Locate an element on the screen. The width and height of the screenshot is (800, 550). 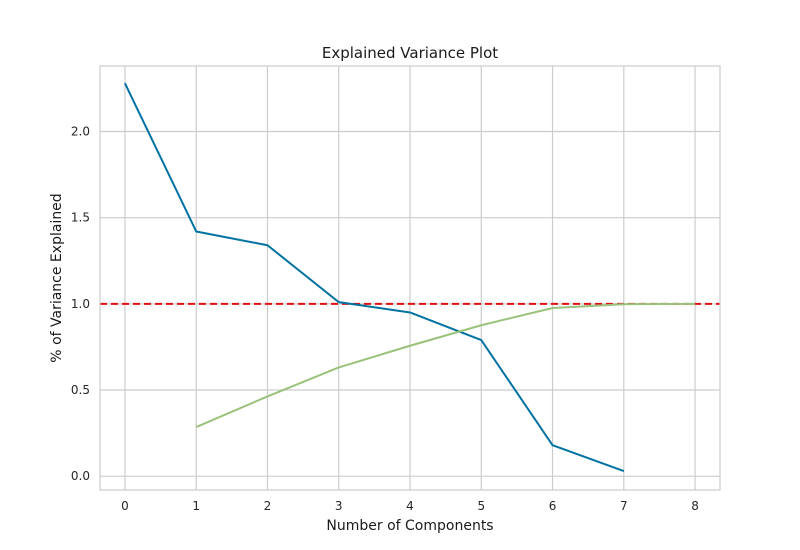
y-tick-label: 0.0 is located at coordinates (80, 476).